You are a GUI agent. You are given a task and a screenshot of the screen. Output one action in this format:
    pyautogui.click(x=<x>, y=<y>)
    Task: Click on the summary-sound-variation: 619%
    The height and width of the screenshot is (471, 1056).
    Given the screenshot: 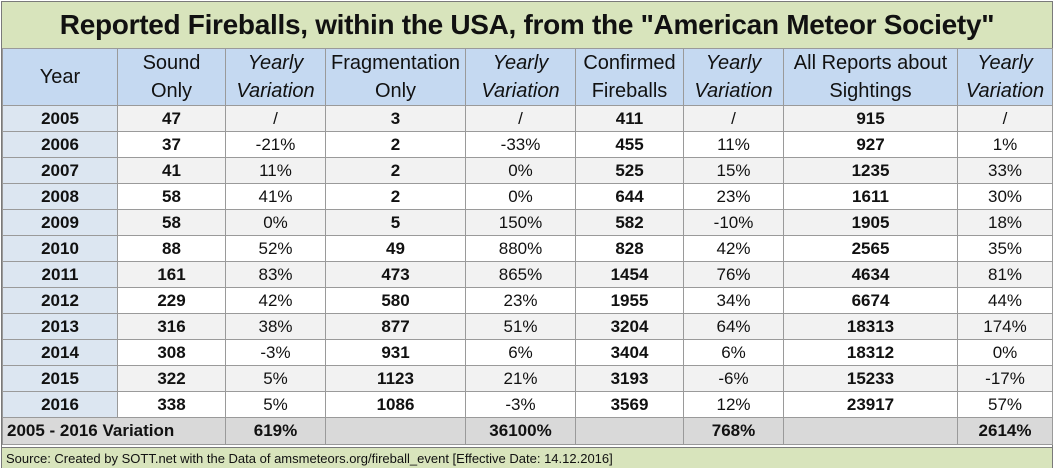 What is the action you would take?
    pyautogui.click(x=275, y=431)
    